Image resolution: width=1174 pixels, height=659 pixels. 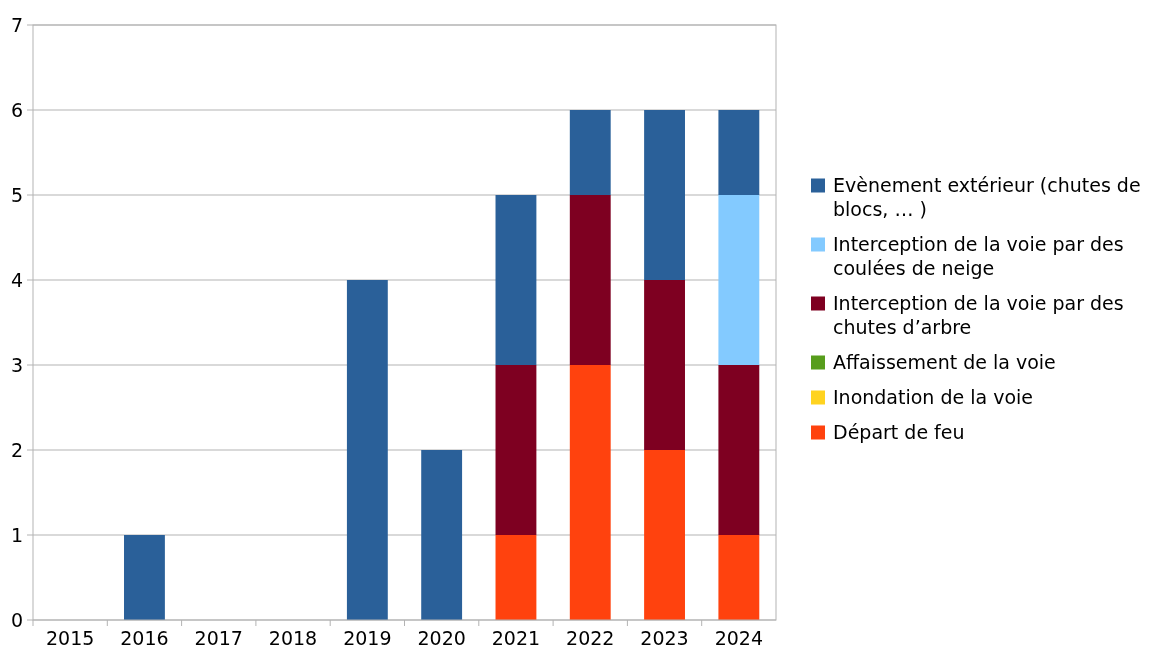 I want to click on x-tick-label: 2018, so click(x=293, y=638).